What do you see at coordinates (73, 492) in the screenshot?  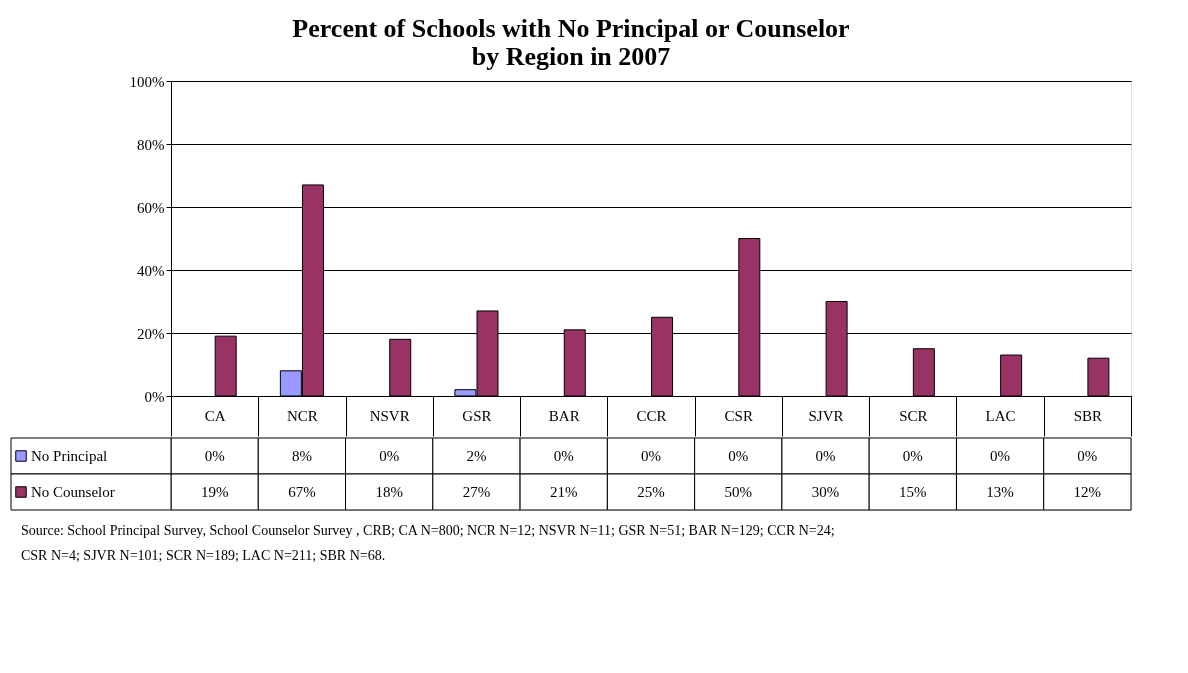 I see `legend-label: No Counselor` at bounding box center [73, 492].